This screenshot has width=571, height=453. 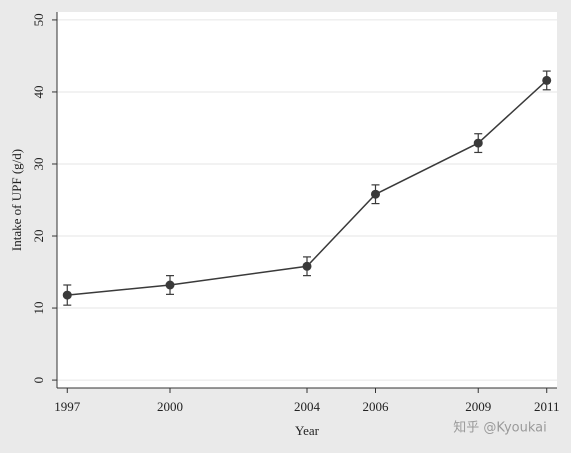 I want to click on x-tick-label: 2011, so click(x=547, y=406).